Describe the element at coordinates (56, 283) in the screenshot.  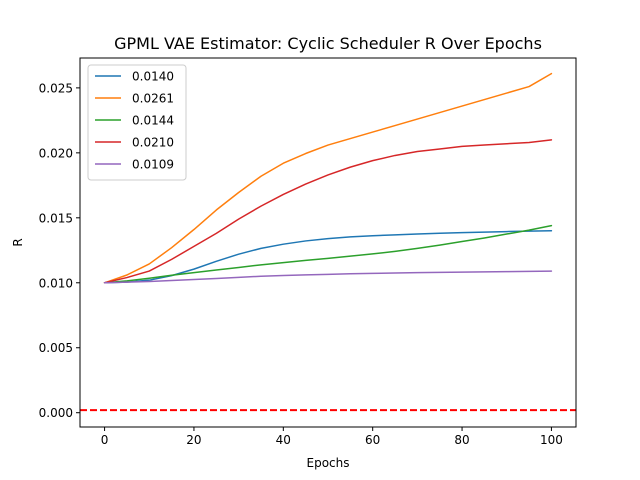
I see `y-tick-label: 0.010` at that location.